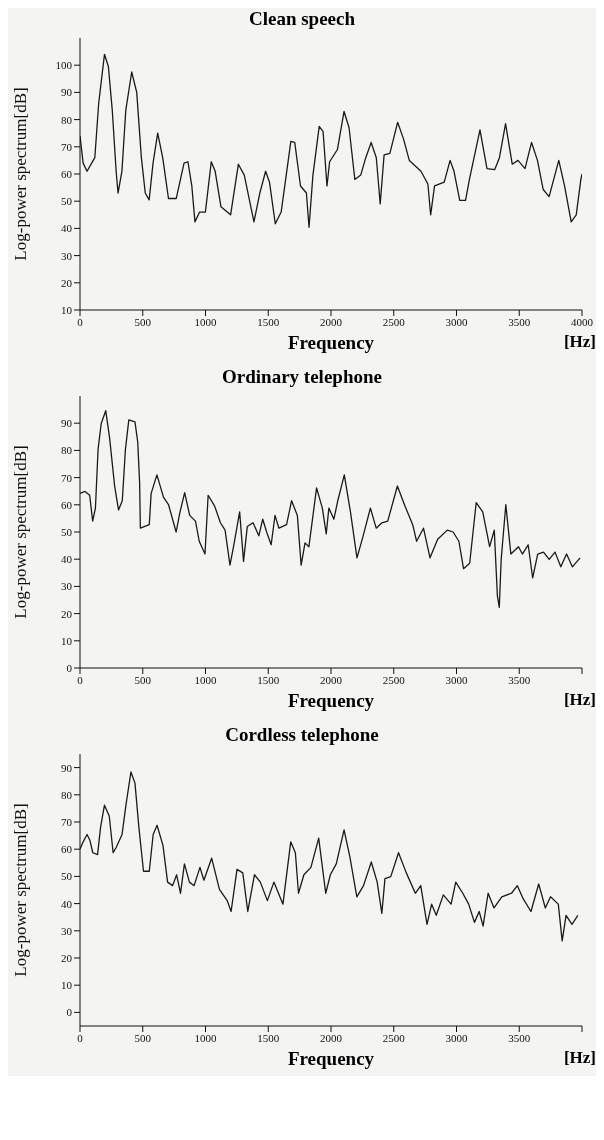  Describe the element at coordinates (582, 321) in the screenshot. I see `x-tick-label: 4000` at that location.